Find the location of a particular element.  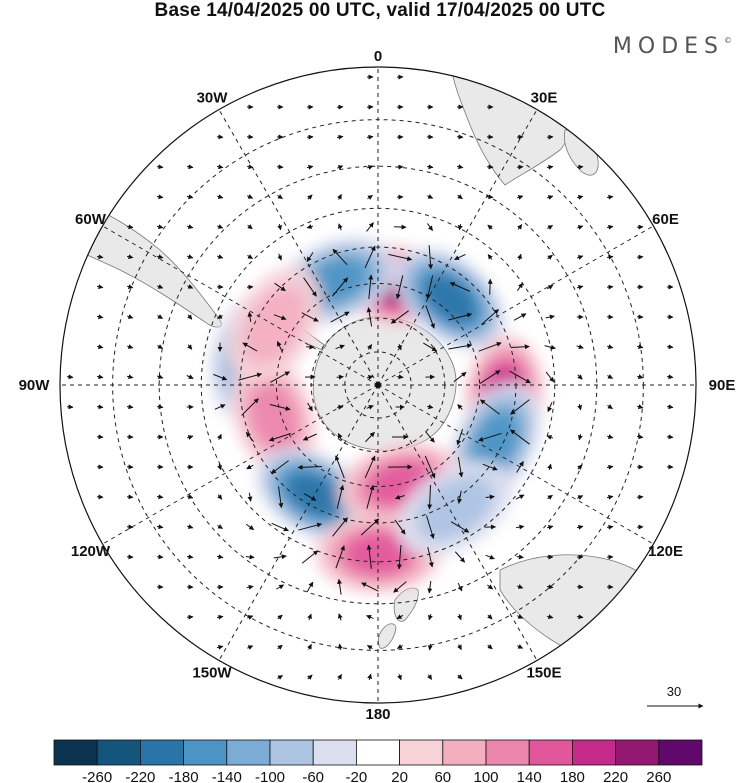

colorbar-tick-label: 100 is located at coordinates (485, 776).